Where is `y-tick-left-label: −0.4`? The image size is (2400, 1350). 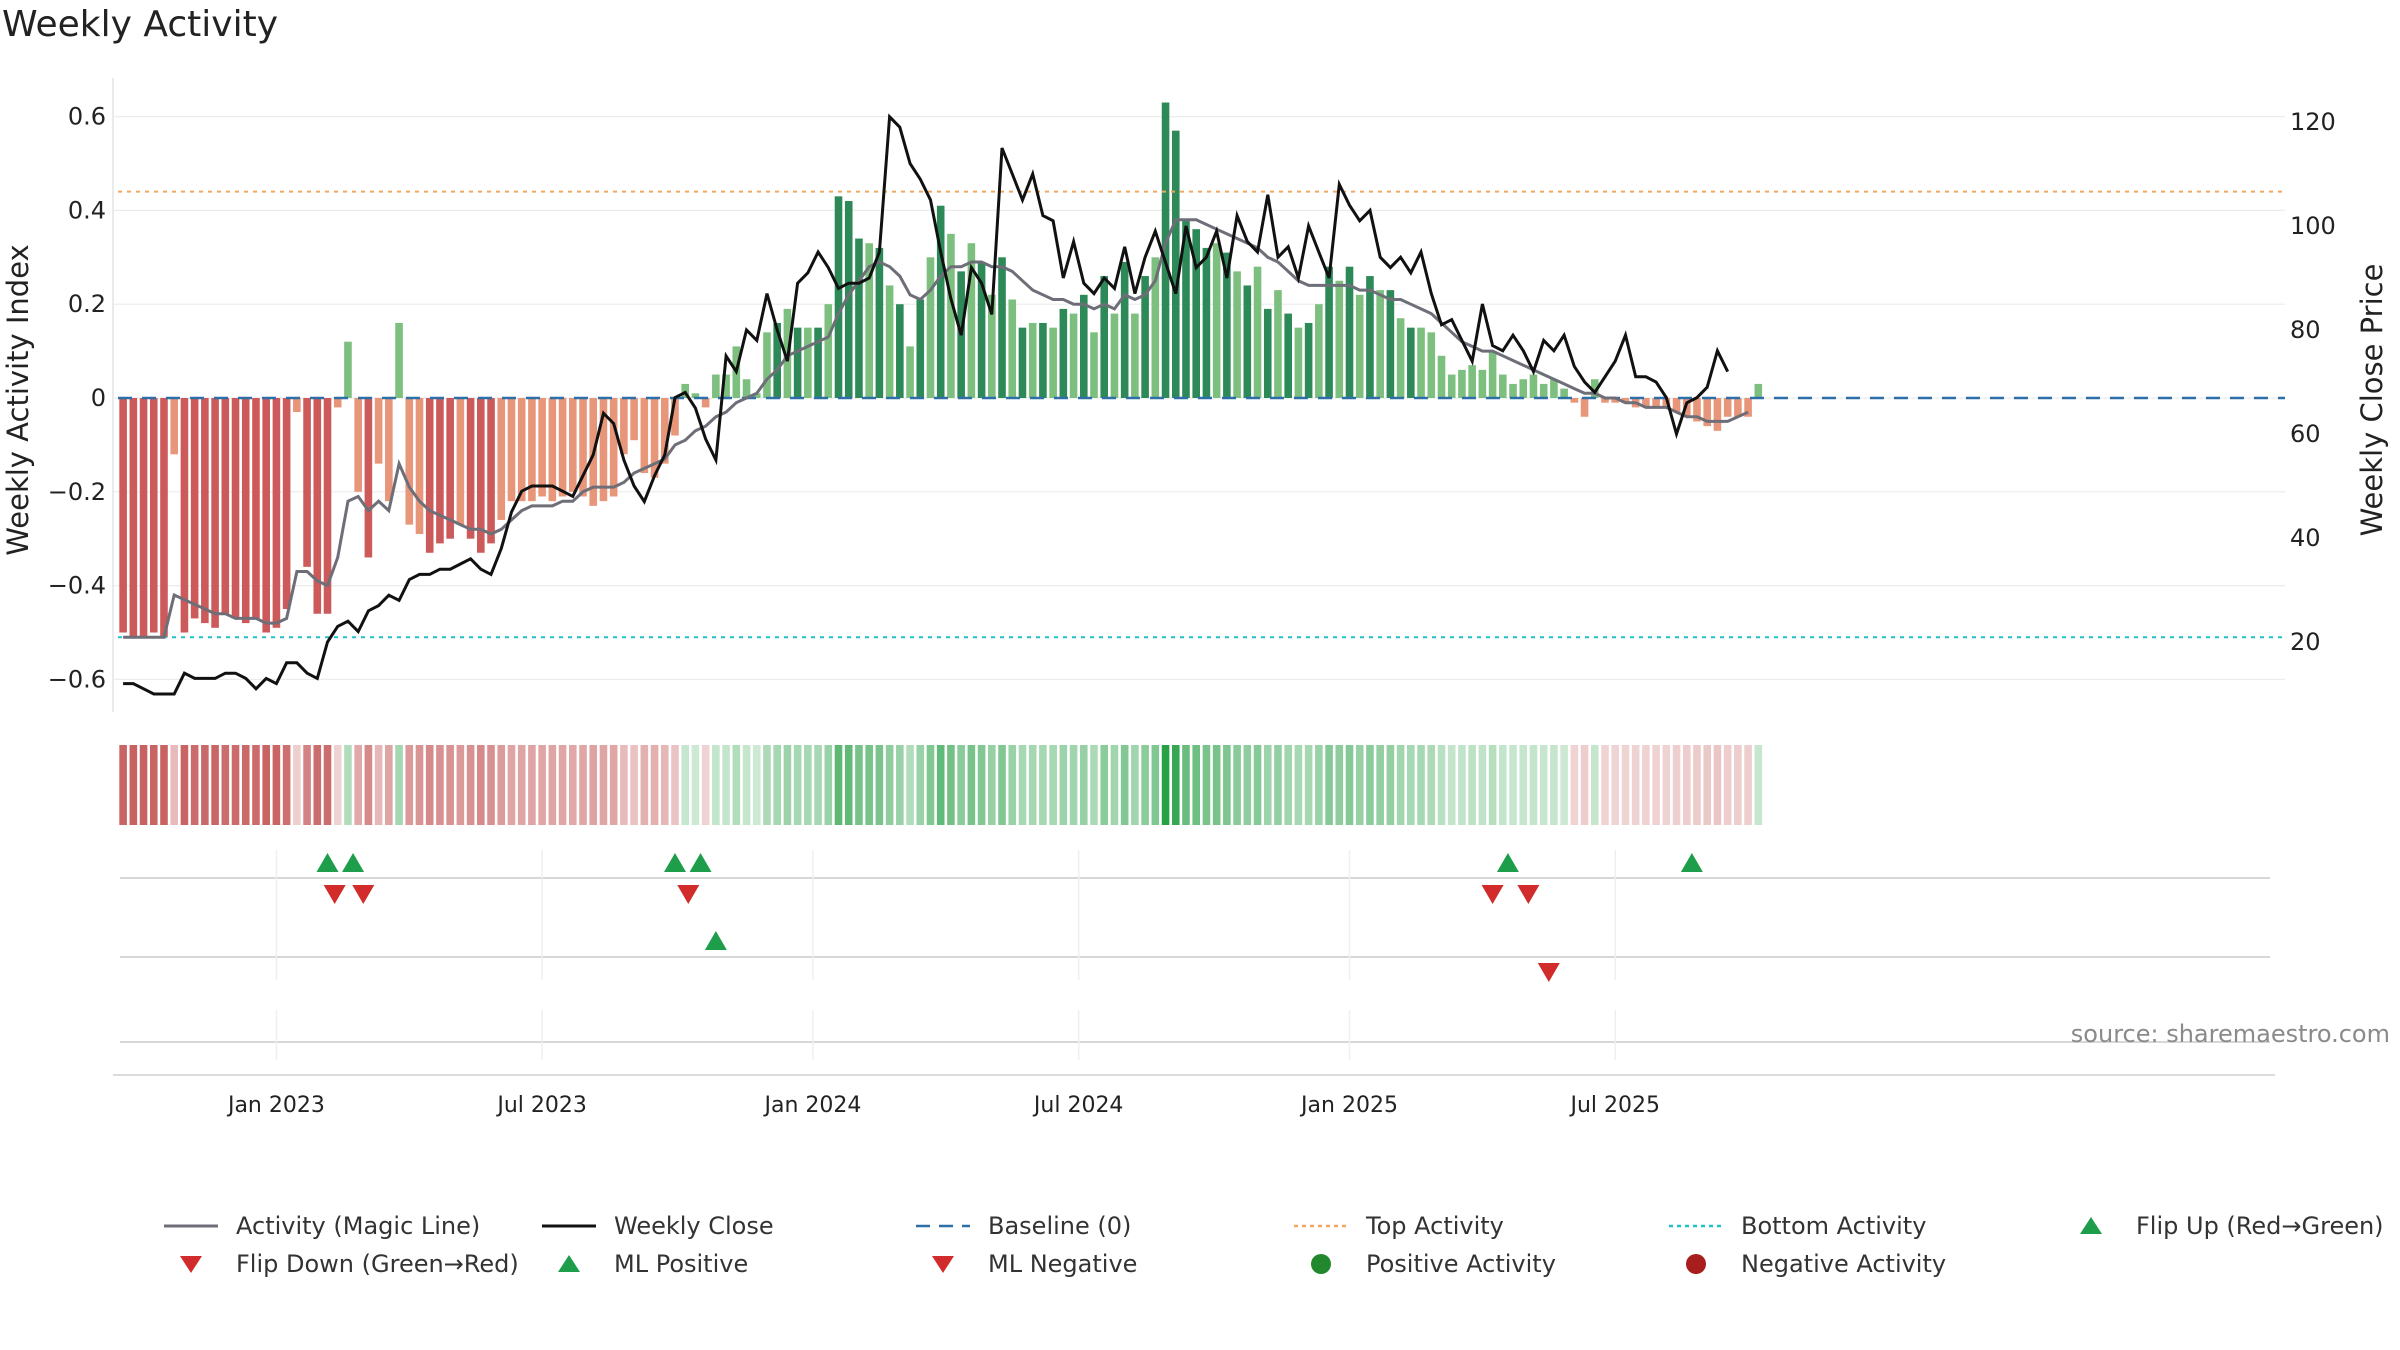 y-tick-left-label: −0.4 is located at coordinates (77, 586).